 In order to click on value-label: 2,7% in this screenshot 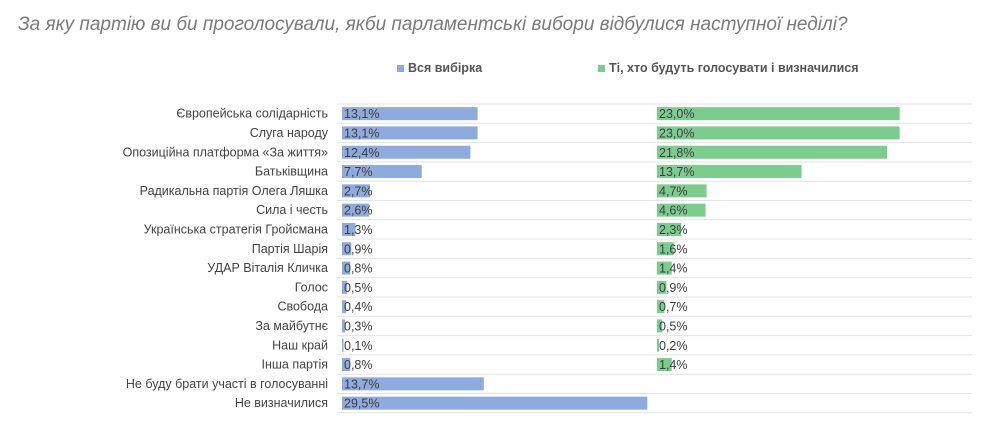, I will do `click(358, 191)`.